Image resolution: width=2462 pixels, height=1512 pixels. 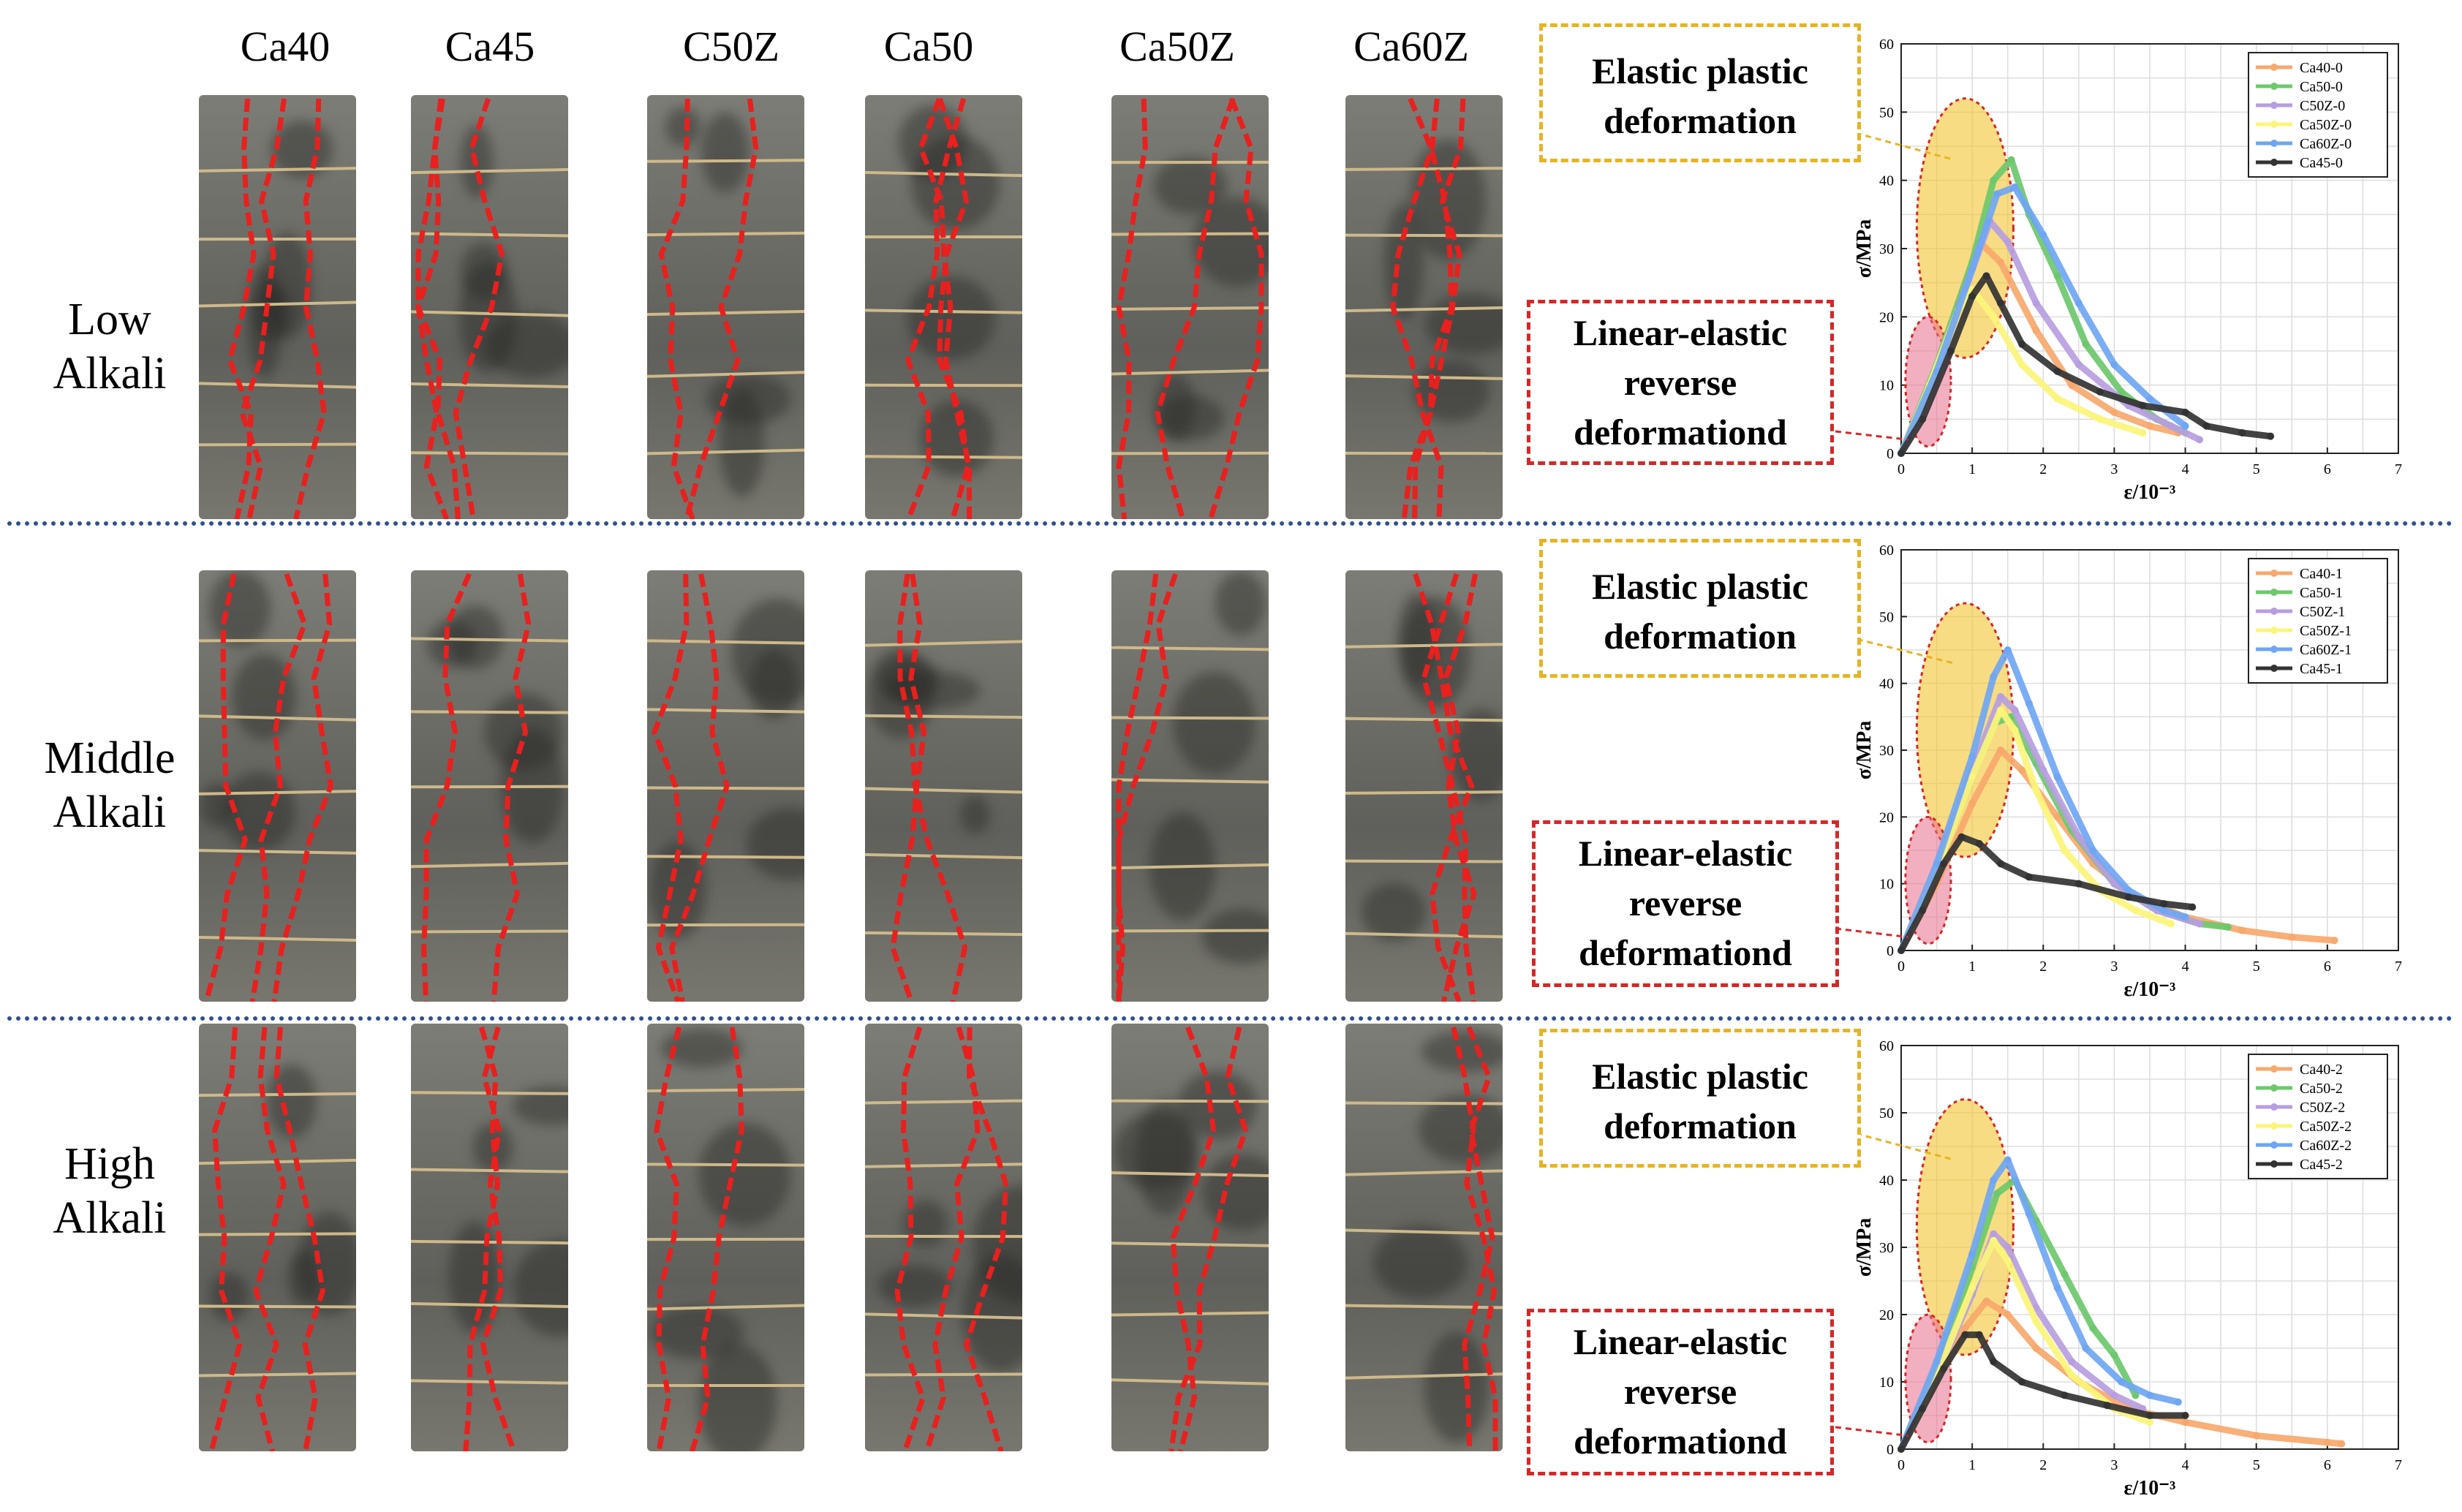 I want to click on y-tick-label: 40, so click(x=1887, y=181).